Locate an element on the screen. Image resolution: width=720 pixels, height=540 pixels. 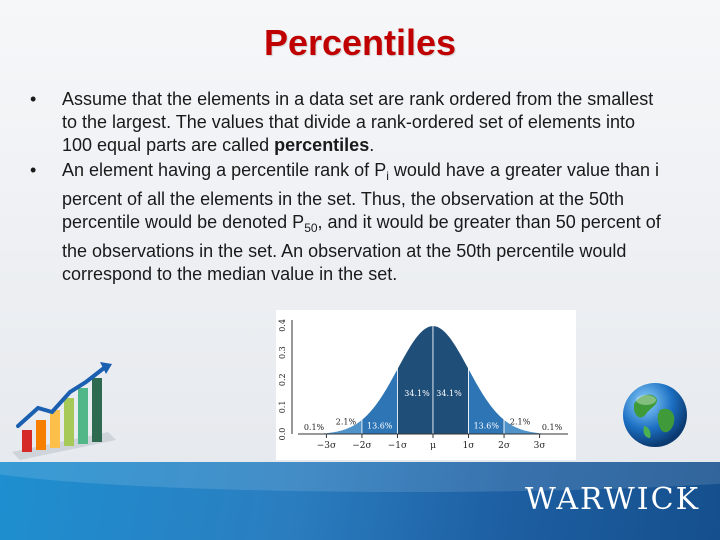
subscript: i is located at coordinates (387, 176).